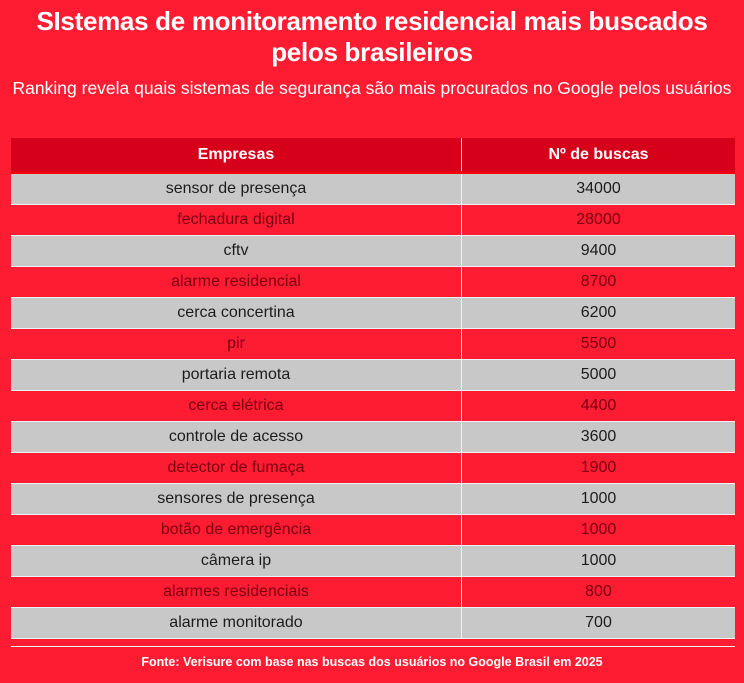 The height and width of the screenshot is (683, 744). I want to click on table-header-row: Empresas Nº de buscas, so click(373, 156).